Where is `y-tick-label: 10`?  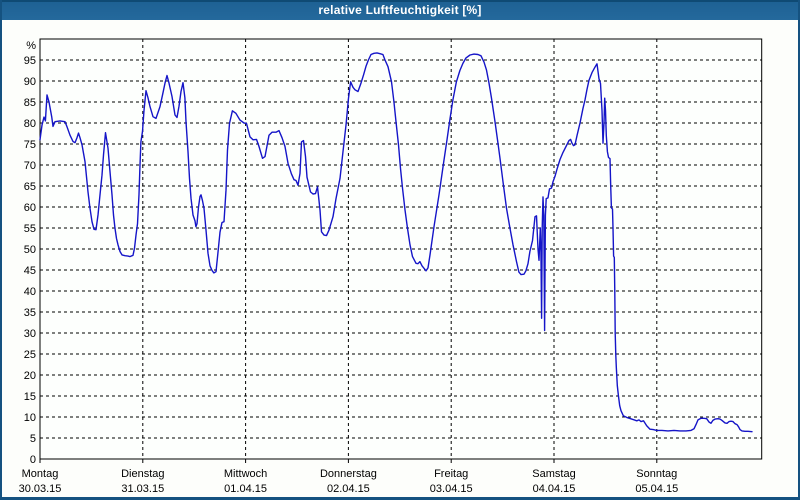 y-tick-label: 10 is located at coordinates (30, 418).